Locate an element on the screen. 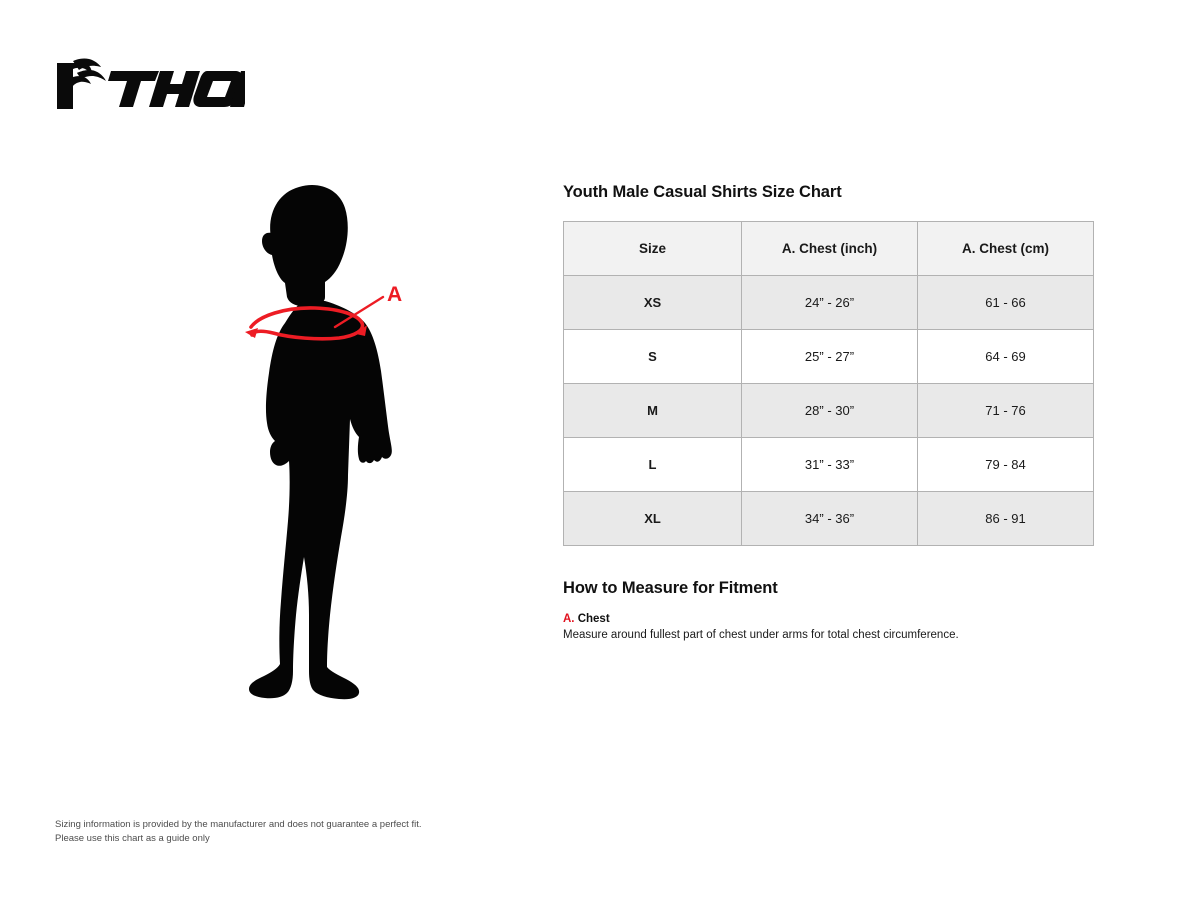 Image resolution: width=1200 pixels, height=900 pixels. column-header-chest-cm: A. Chest (cm) is located at coordinates (1005, 248).